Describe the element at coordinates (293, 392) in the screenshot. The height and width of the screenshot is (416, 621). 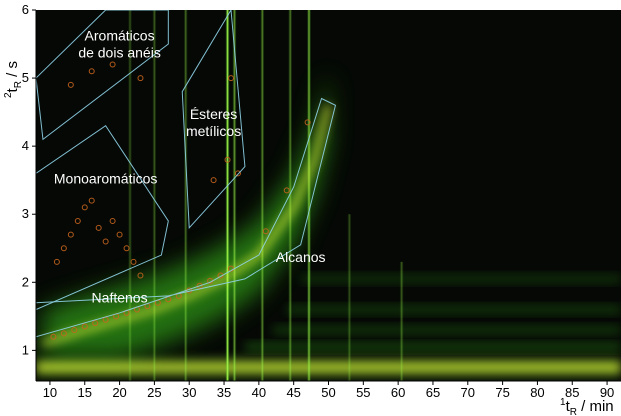
I see `x-tick-label: 45` at that location.